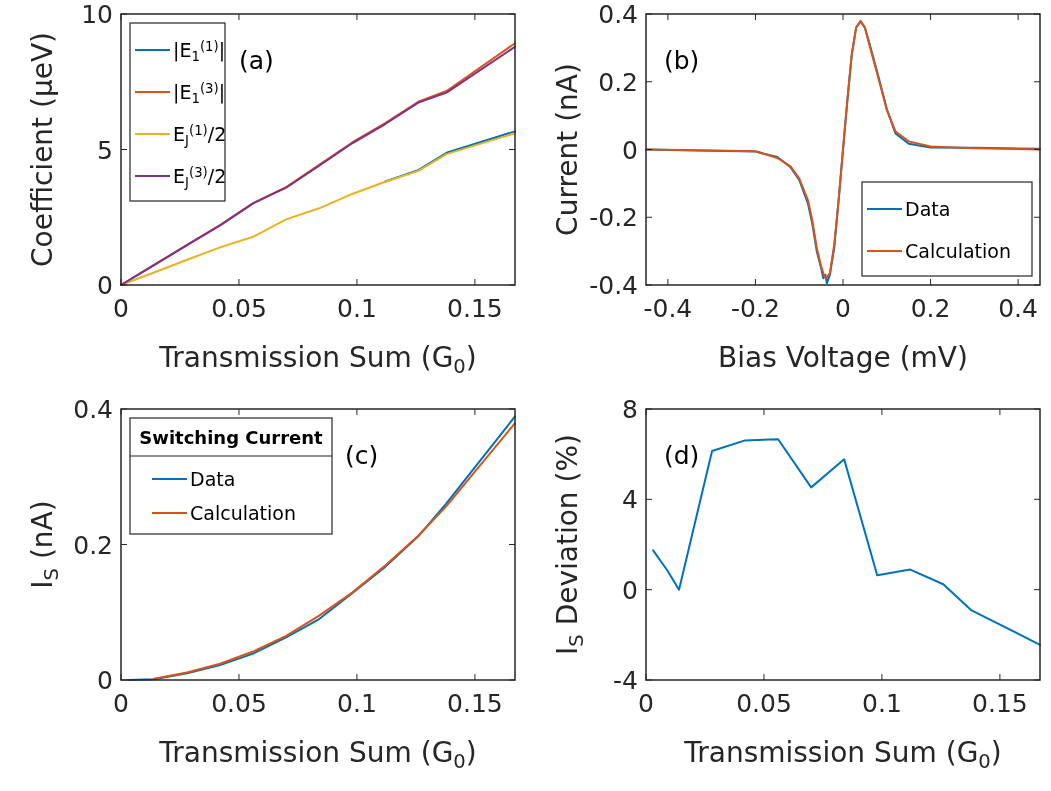 The image size is (1051, 791). Describe the element at coordinates (42, 149) in the screenshot. I see `y-axis-title: Coefficient (μeV)` at that location.